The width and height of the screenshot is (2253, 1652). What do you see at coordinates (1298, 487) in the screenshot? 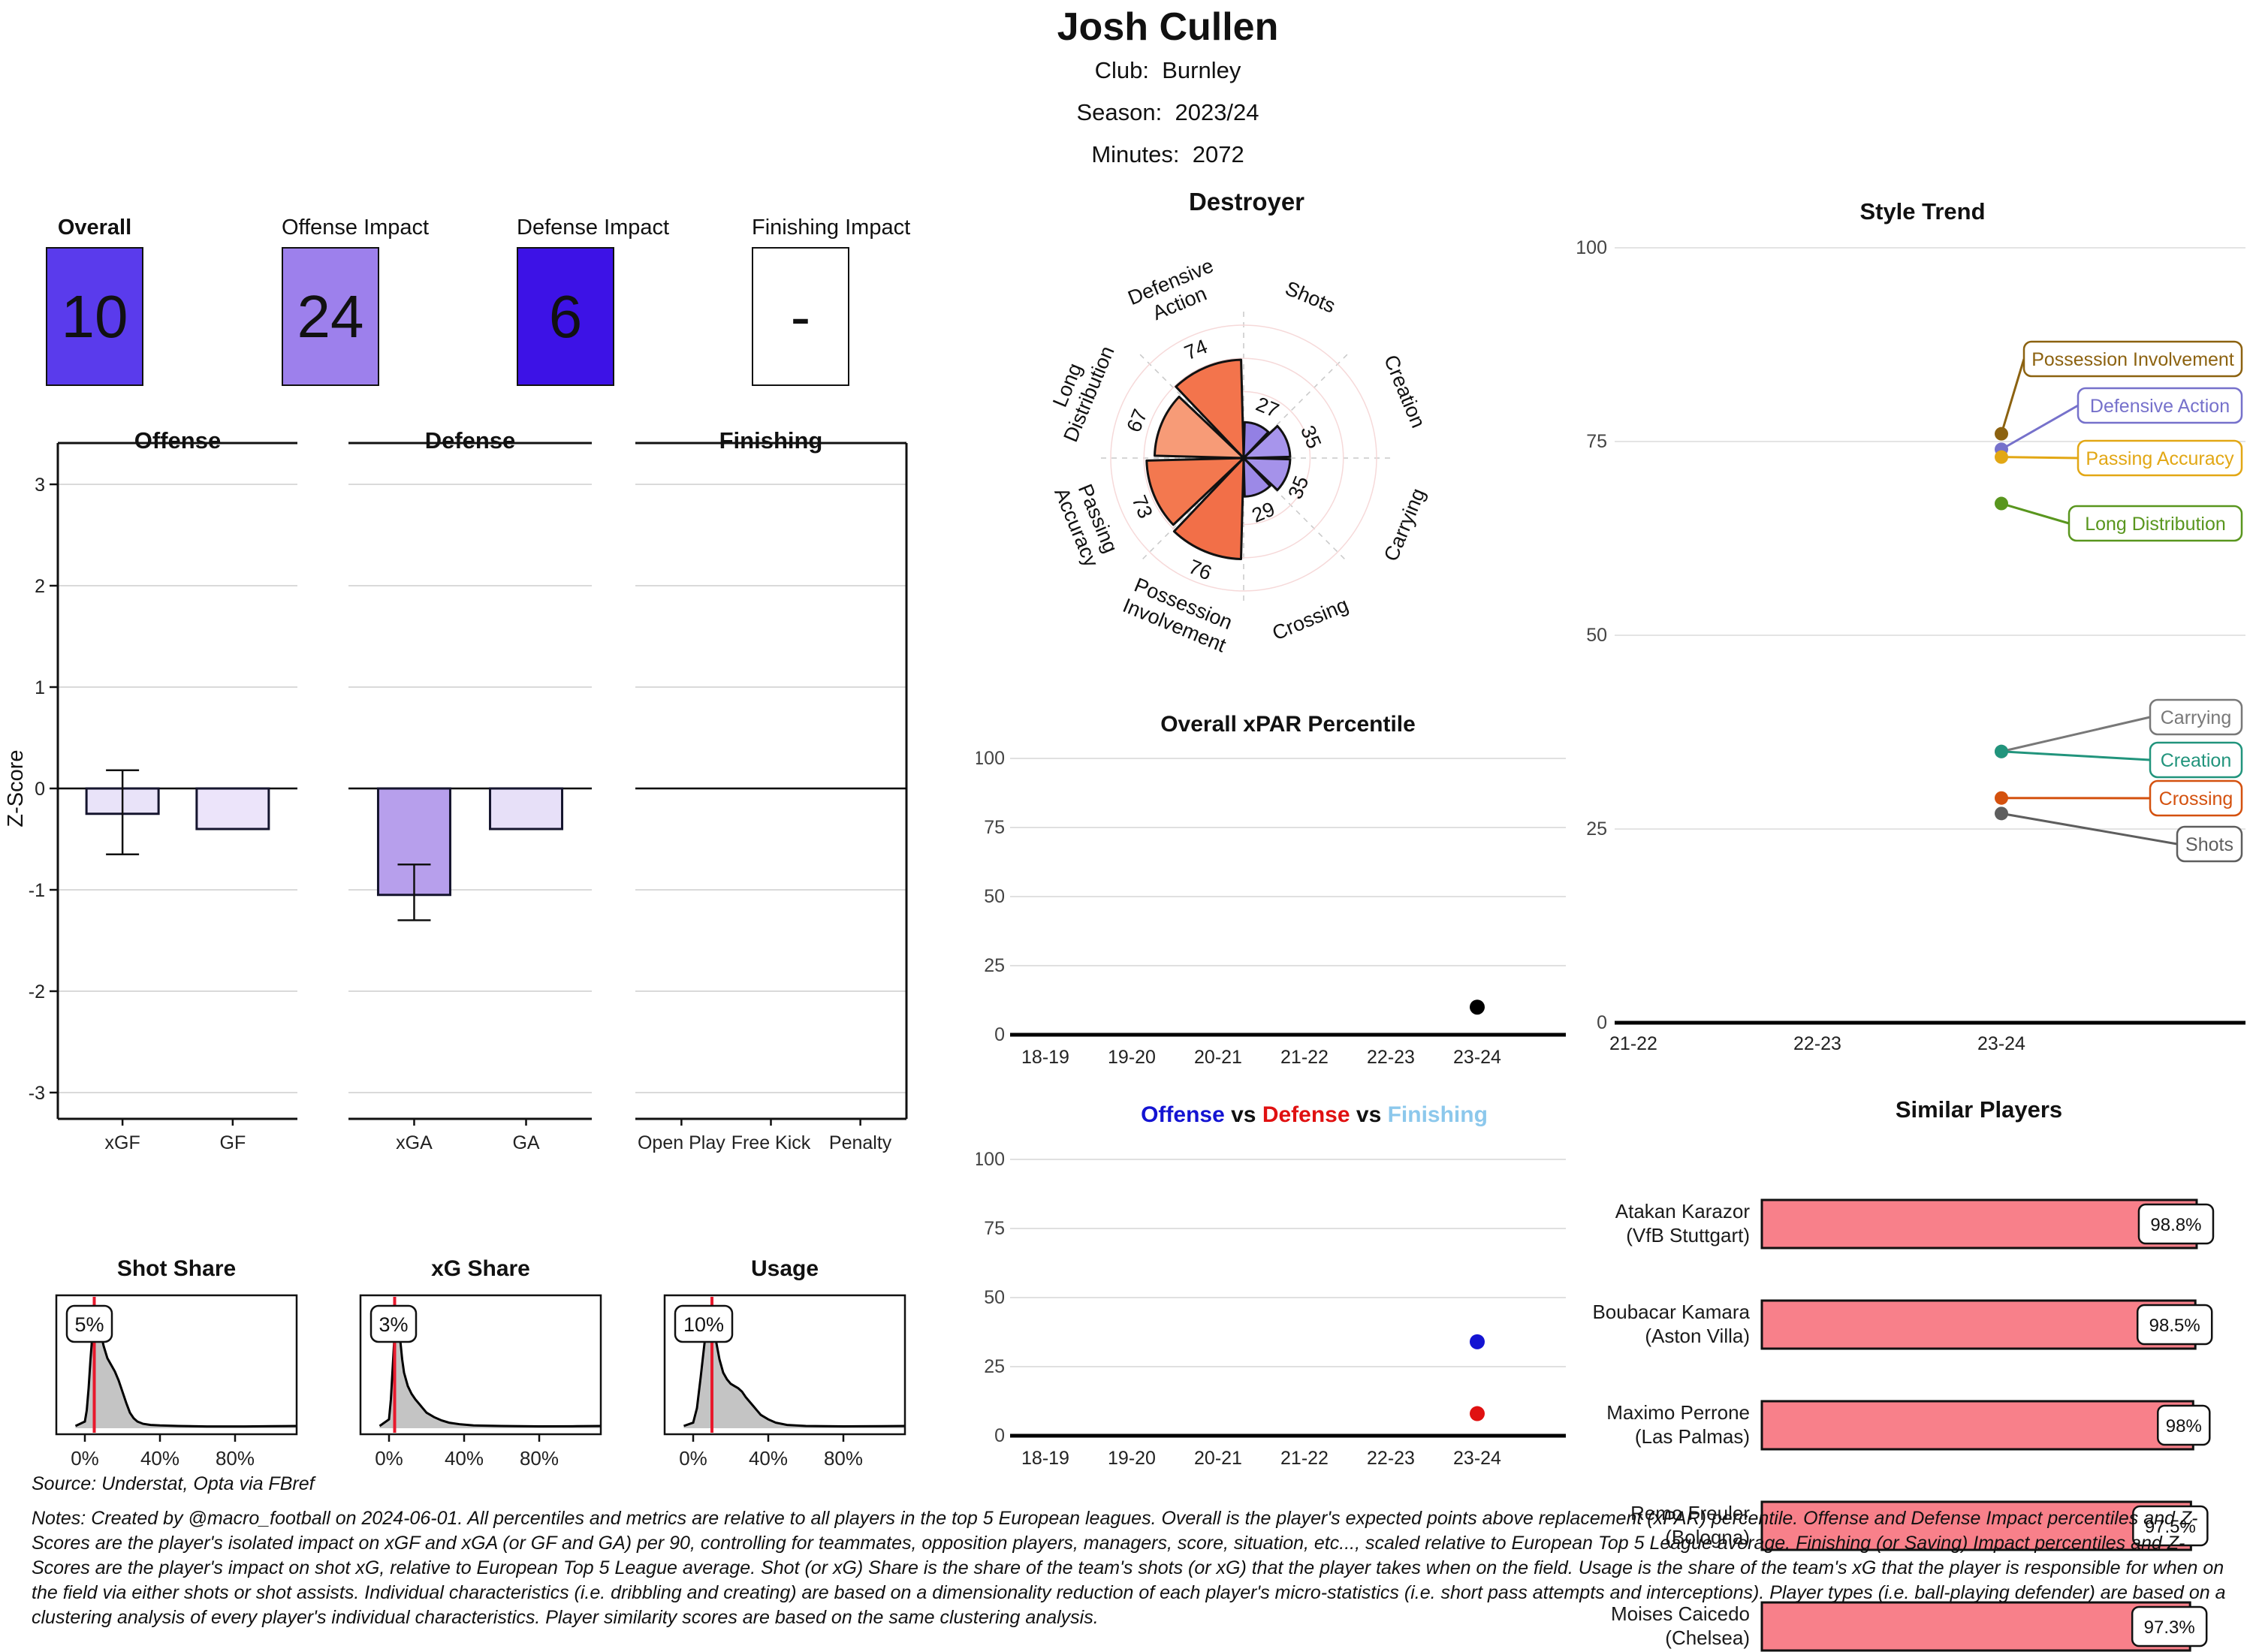
I see `radar-value-label: 35` at bounding box center [1298, 487].